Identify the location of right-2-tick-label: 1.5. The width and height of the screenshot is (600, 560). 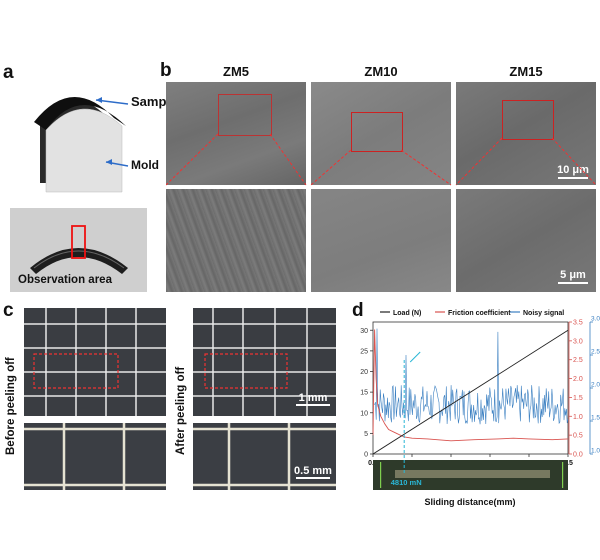
(595, 418).